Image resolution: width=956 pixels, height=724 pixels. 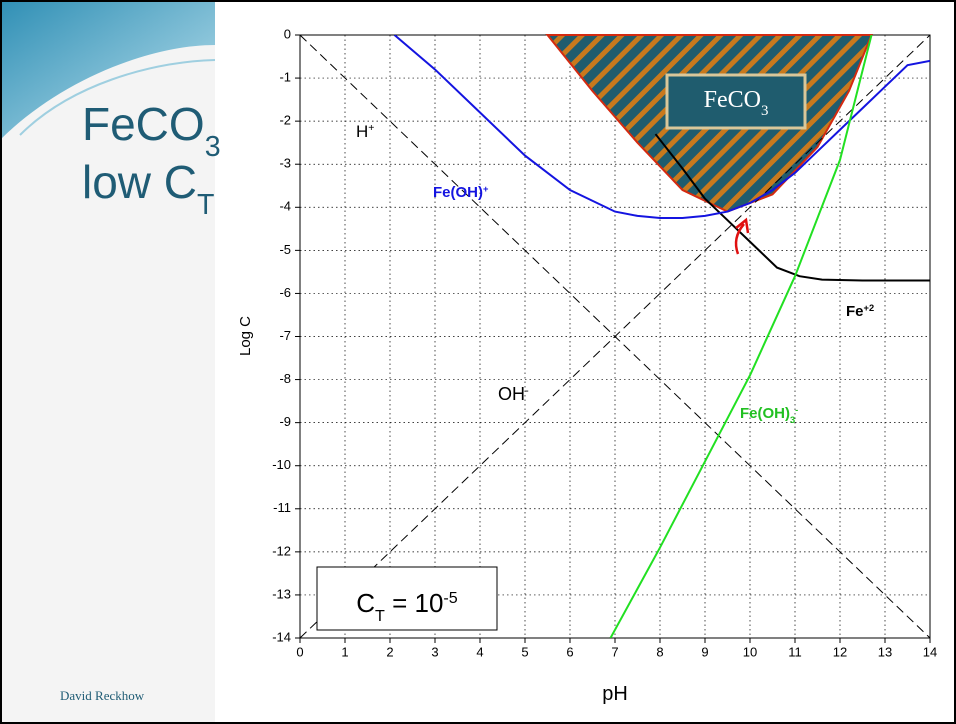 I want to click on supscript: +2, so click(x=869, y=308).